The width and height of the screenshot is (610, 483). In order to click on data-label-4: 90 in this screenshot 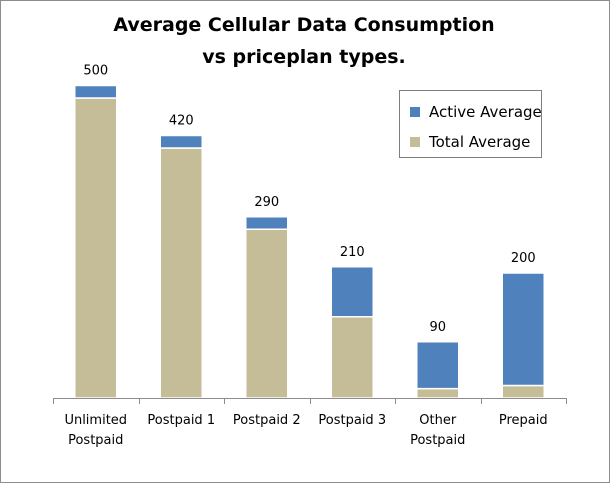, I will do `click(437, 327)`.